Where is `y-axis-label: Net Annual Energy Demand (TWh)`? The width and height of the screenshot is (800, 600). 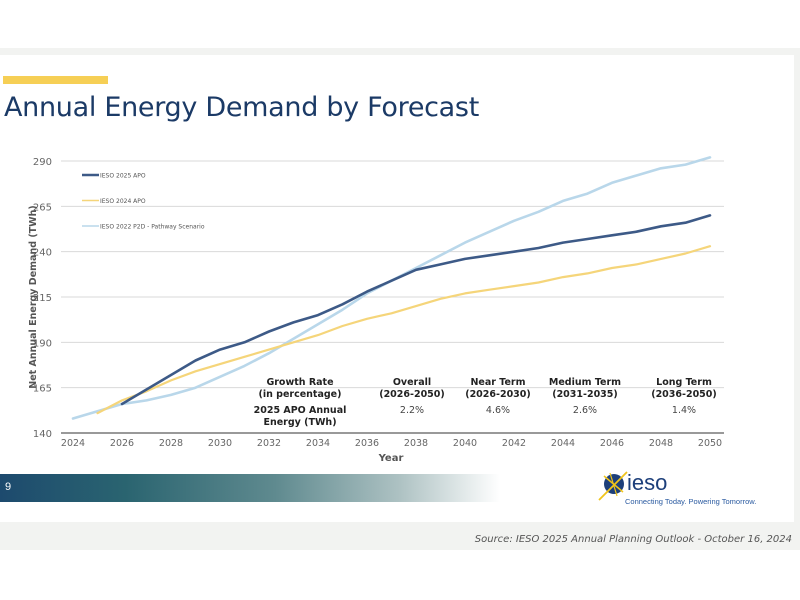 y-axis-label: Net Annual Energy Demand (TWh) is located at coordinates (33, 296).